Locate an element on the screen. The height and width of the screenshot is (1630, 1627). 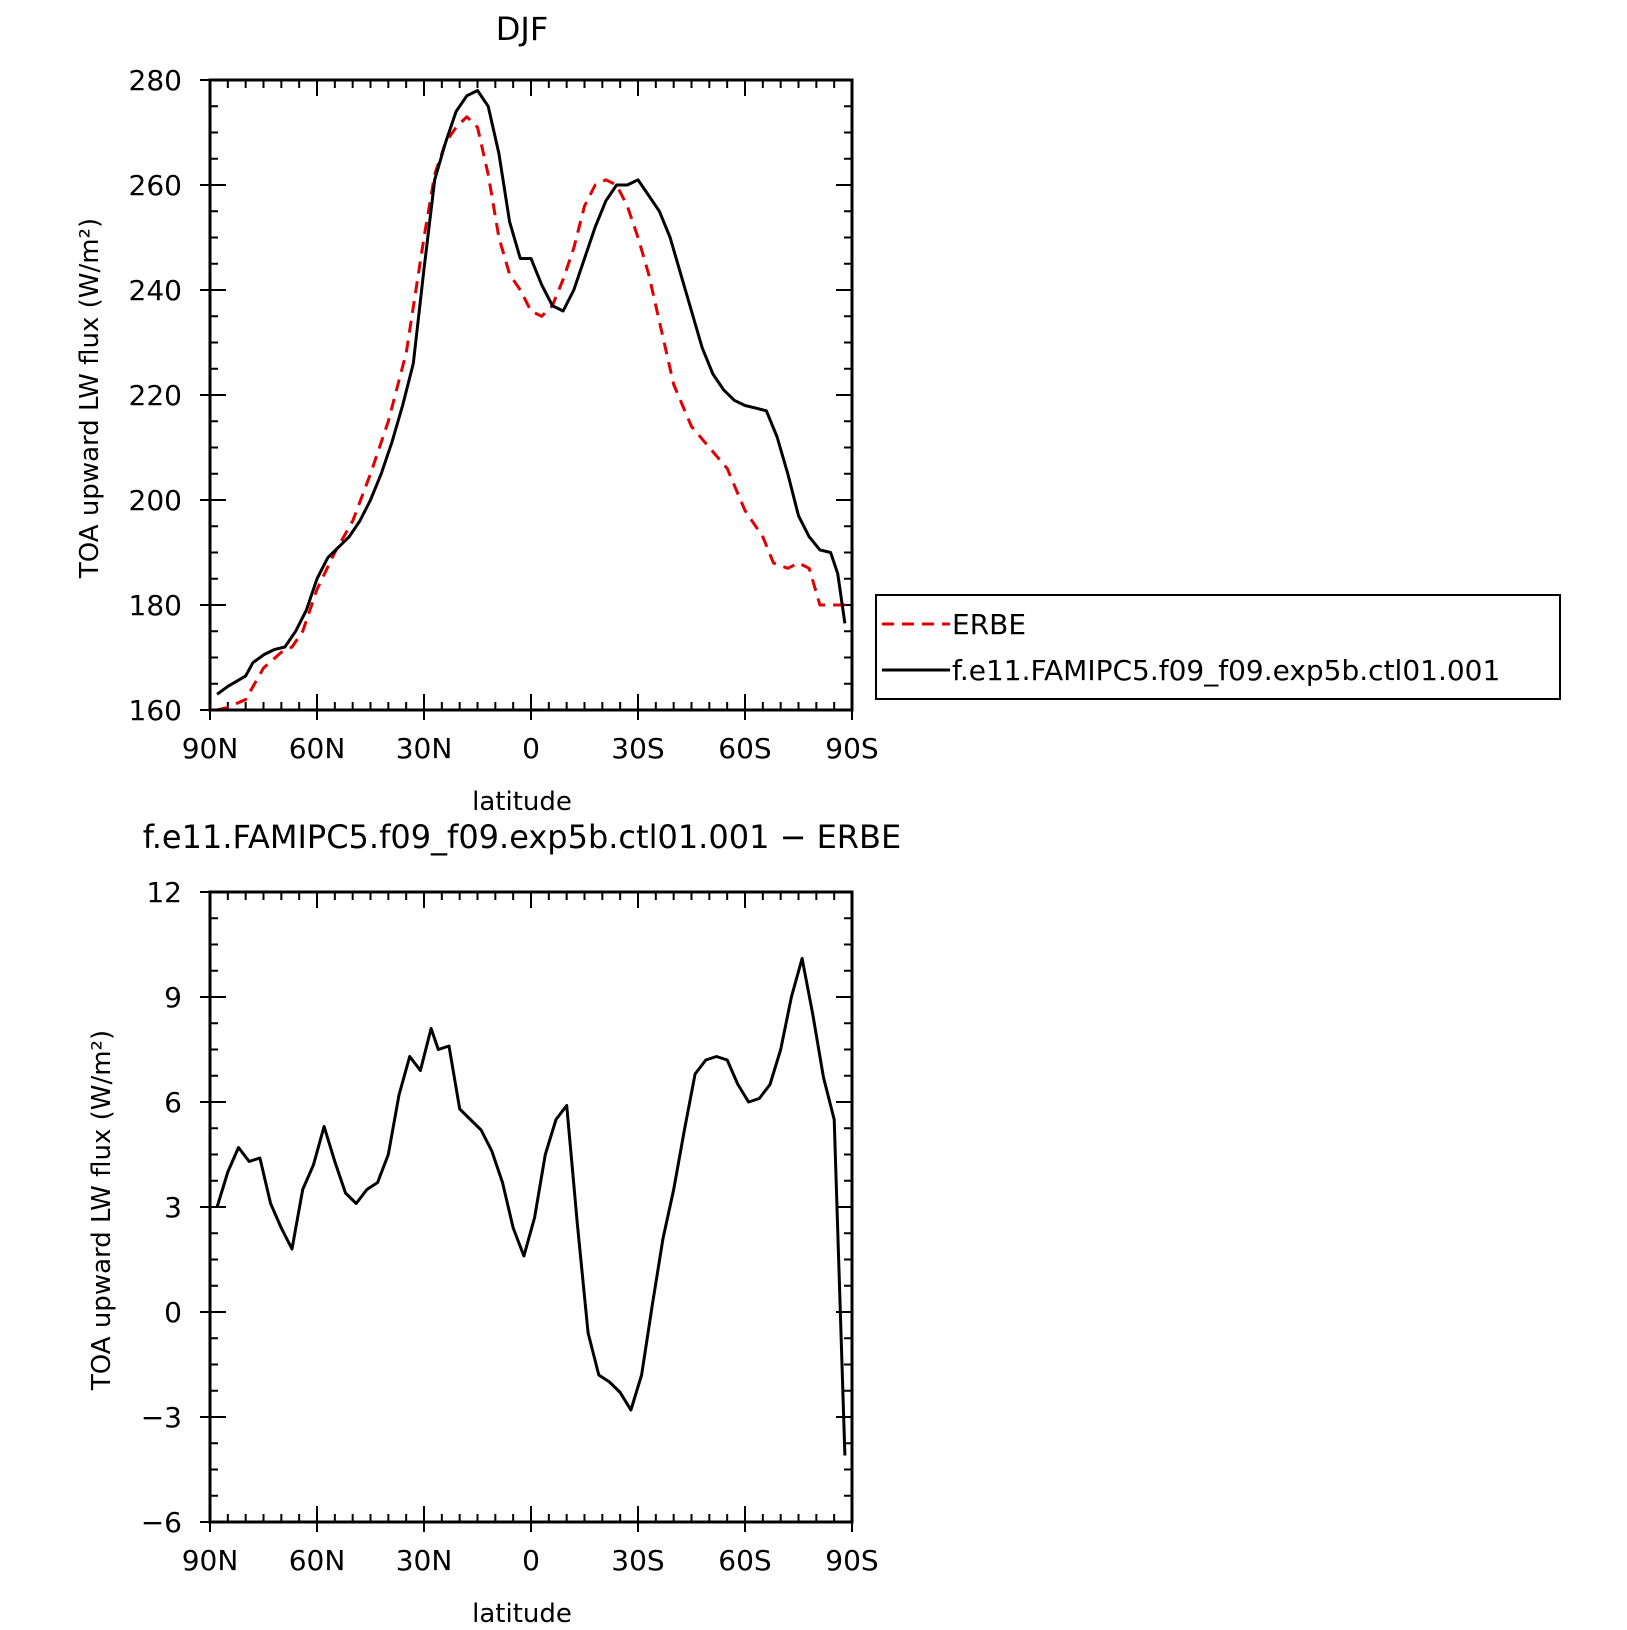
bottom-y-tick-label: 12 is located at coordinates (164, 892).